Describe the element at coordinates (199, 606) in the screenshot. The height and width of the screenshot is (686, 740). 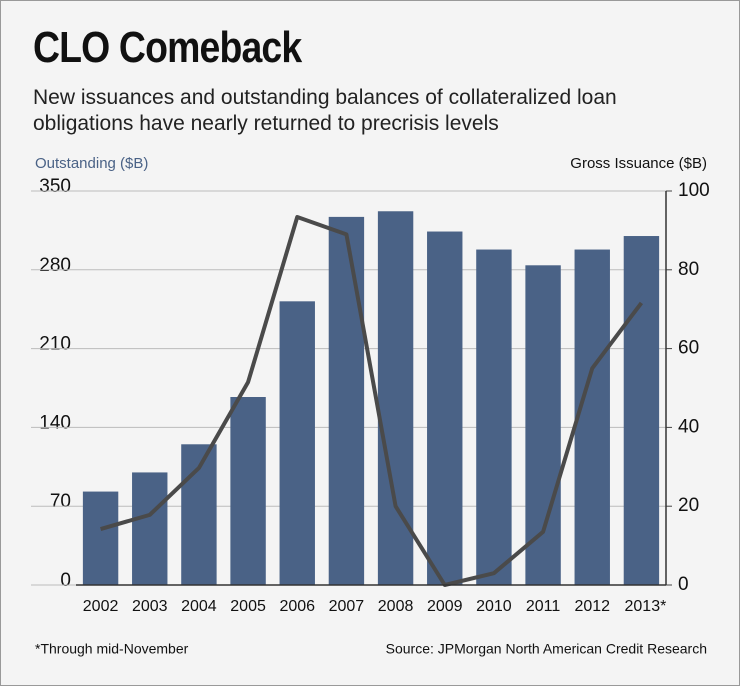
I see `x-tick-label: 2004` at that location.